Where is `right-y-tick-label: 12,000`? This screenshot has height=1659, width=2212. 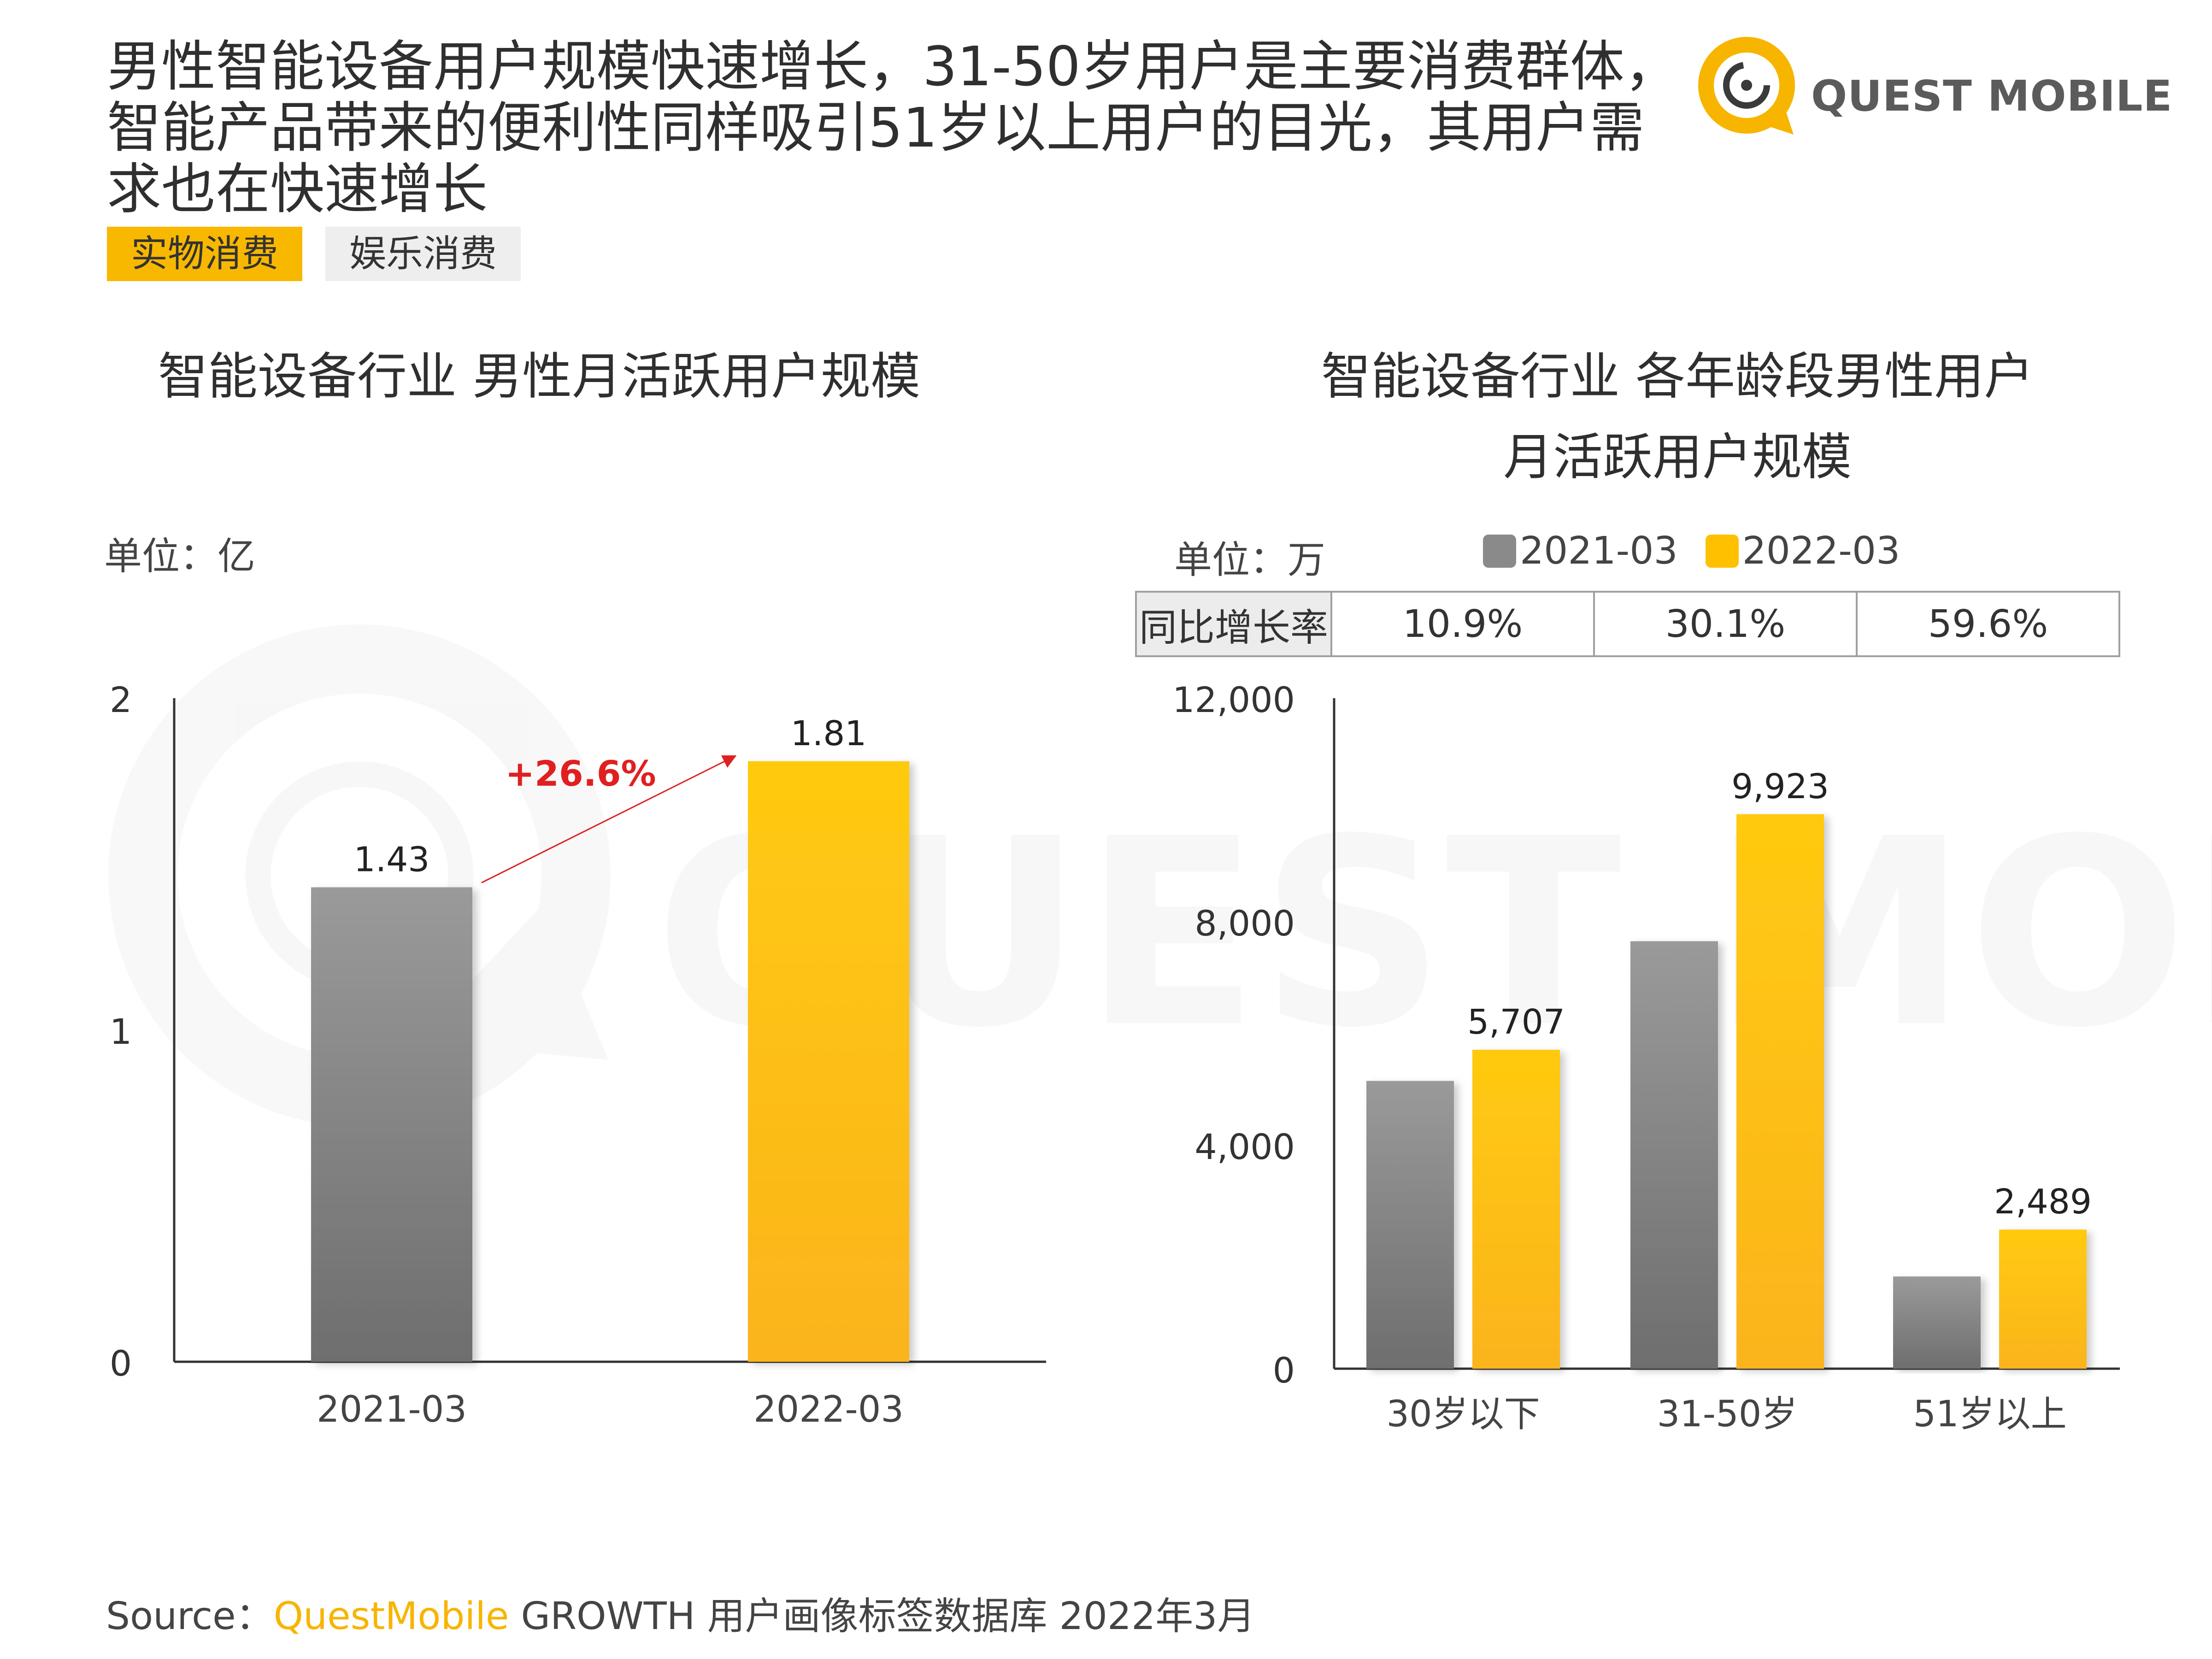 right-y-tick-label: 12,000 is located at coordinates (1233, 699).